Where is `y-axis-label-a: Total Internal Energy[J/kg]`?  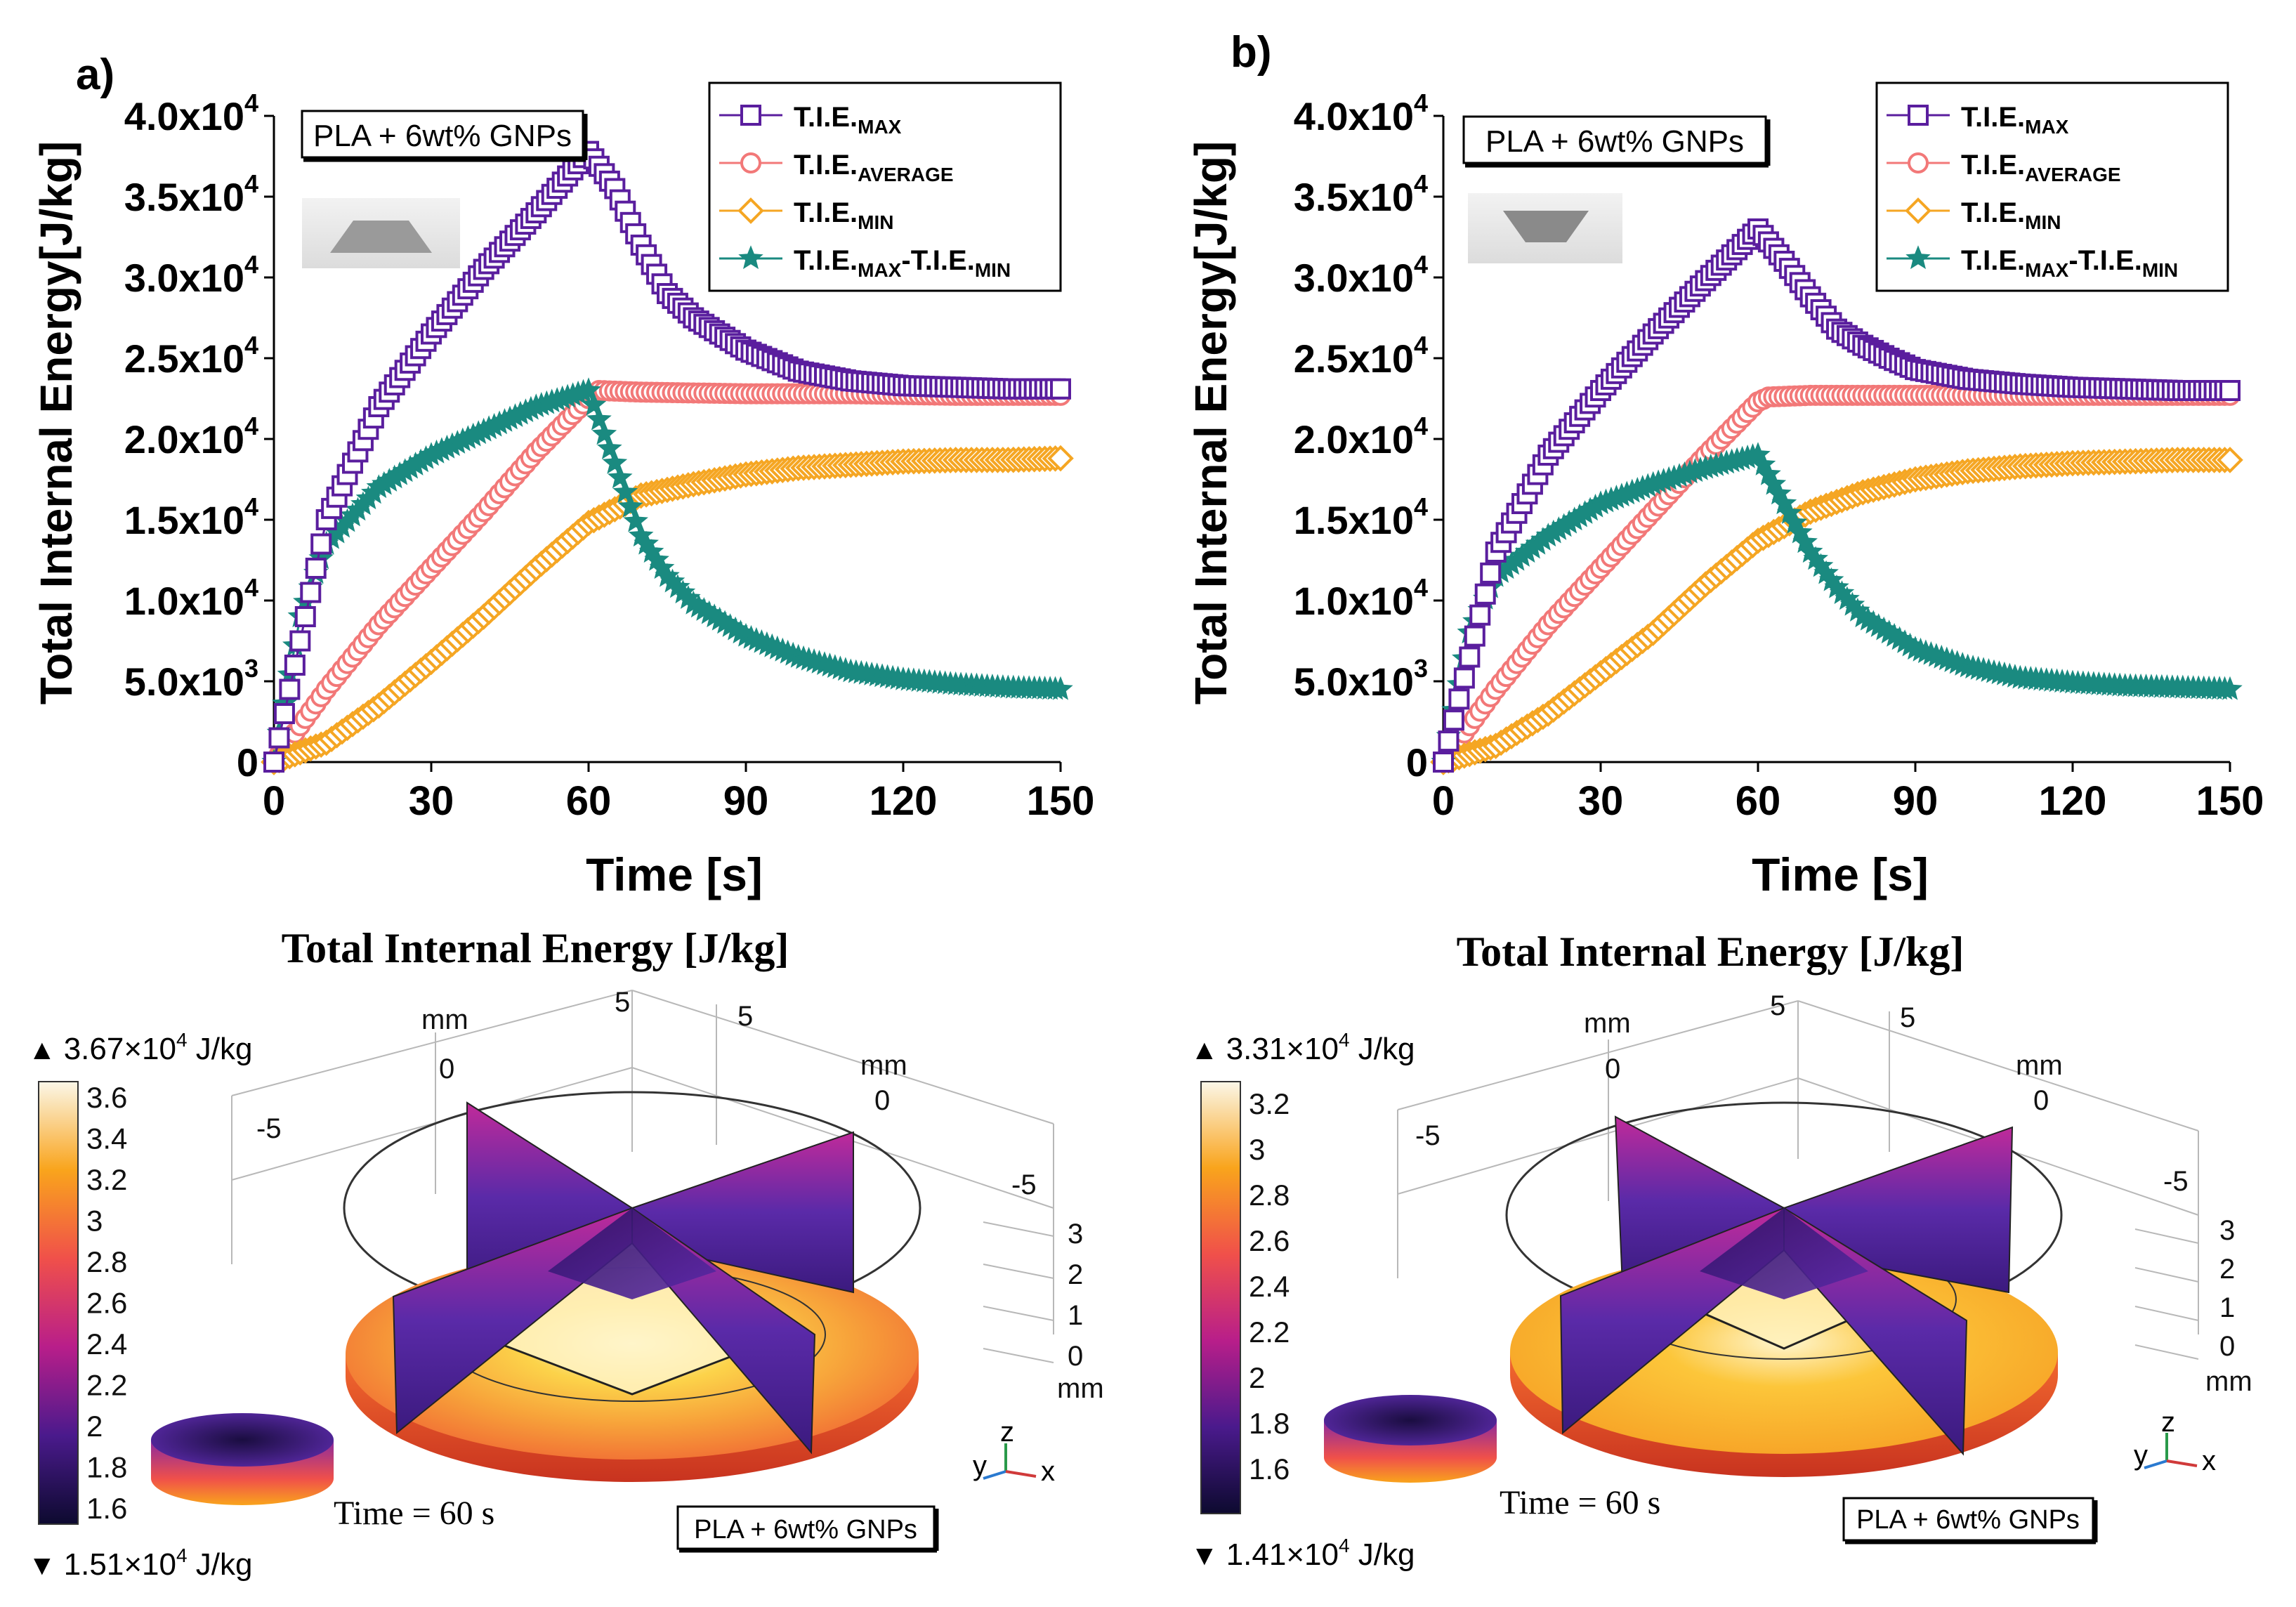
y-axis-label-a: Total Internal Energy[J/kg] is located at coordinates (56, 423).